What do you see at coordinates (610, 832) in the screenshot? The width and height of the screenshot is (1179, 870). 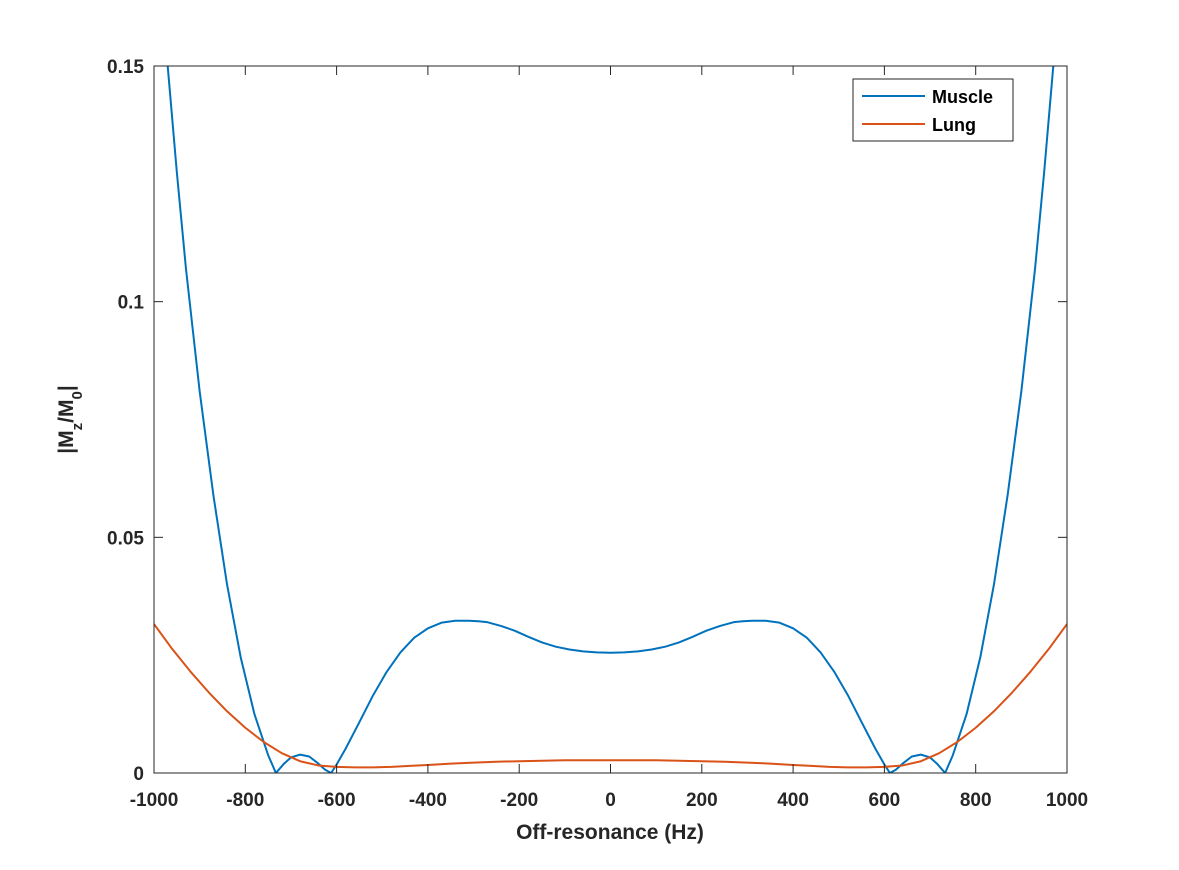 I see `x-axis-title: Off-resonance (Hz)` at bounding box center [610, 832].